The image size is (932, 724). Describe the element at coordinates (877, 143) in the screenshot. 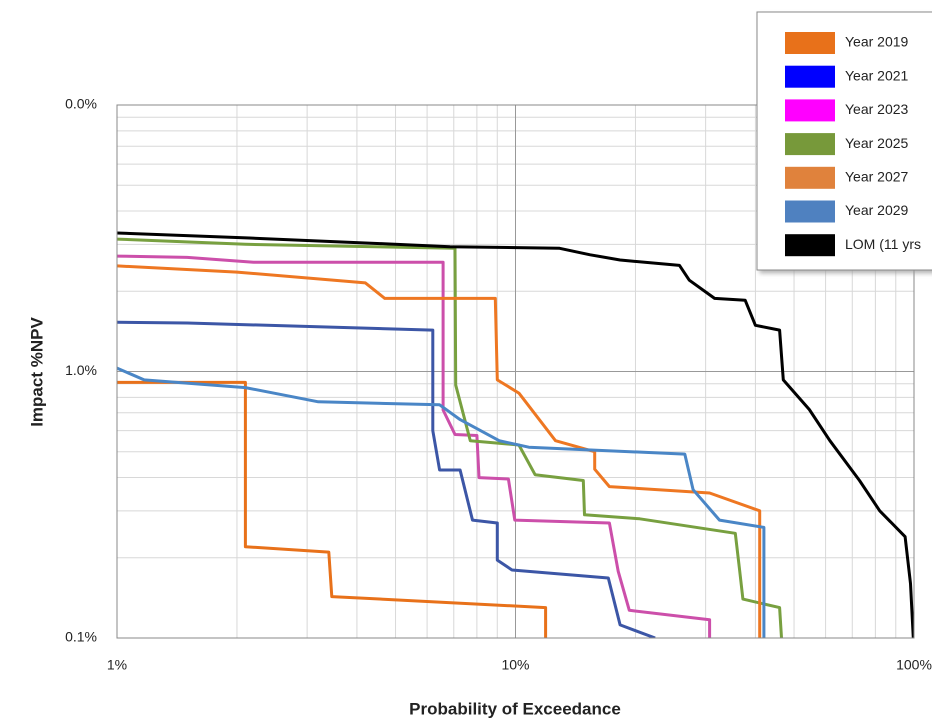

I see `legend-label: Year 2025` at that location.